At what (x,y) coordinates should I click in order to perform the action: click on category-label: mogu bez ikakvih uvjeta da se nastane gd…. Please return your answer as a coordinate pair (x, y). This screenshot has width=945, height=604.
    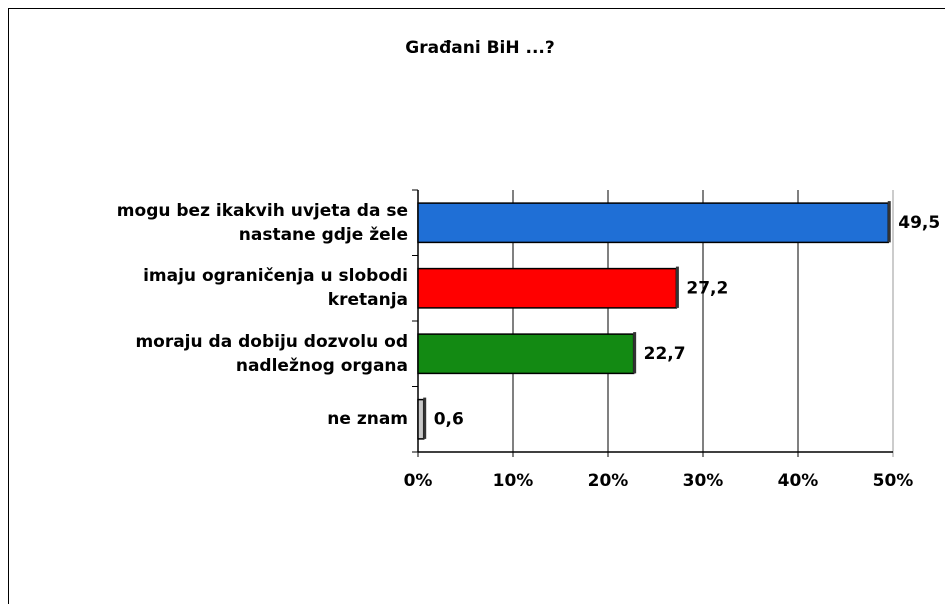
    Looking at the image, I should click on (262, 222).